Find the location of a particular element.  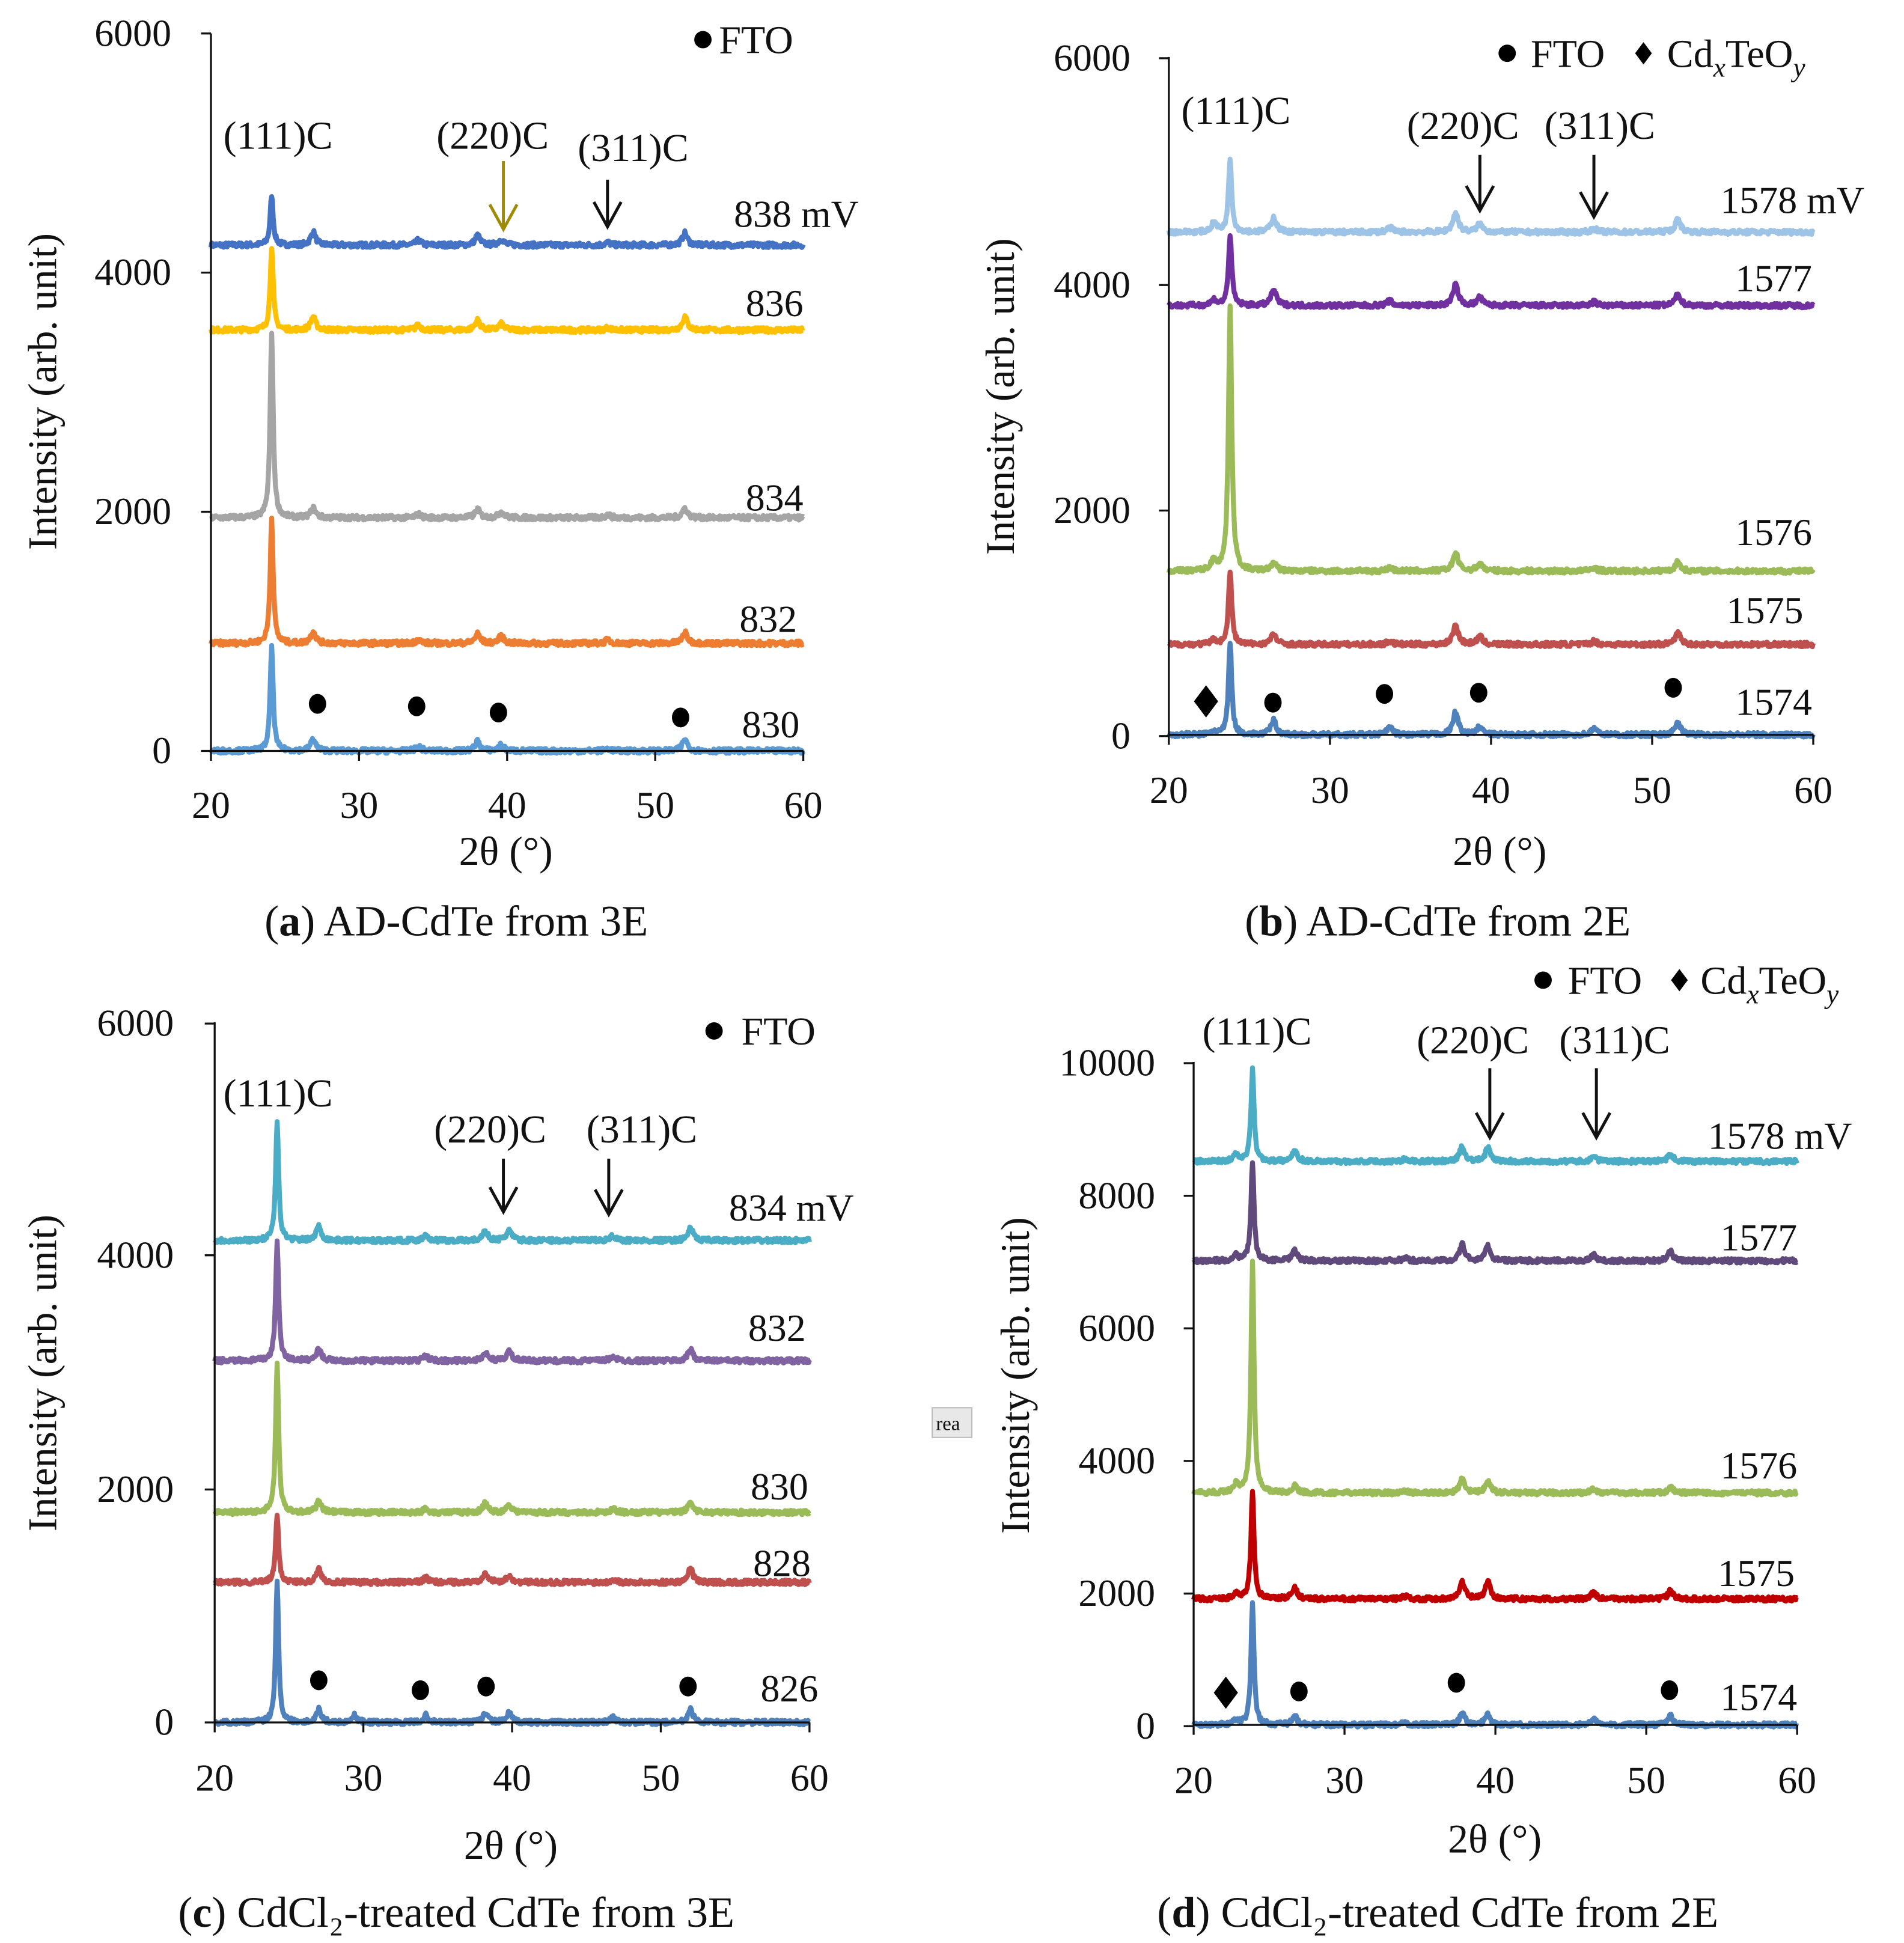

y-tick-label: 2000 is located at coordinates (1116, 1593).